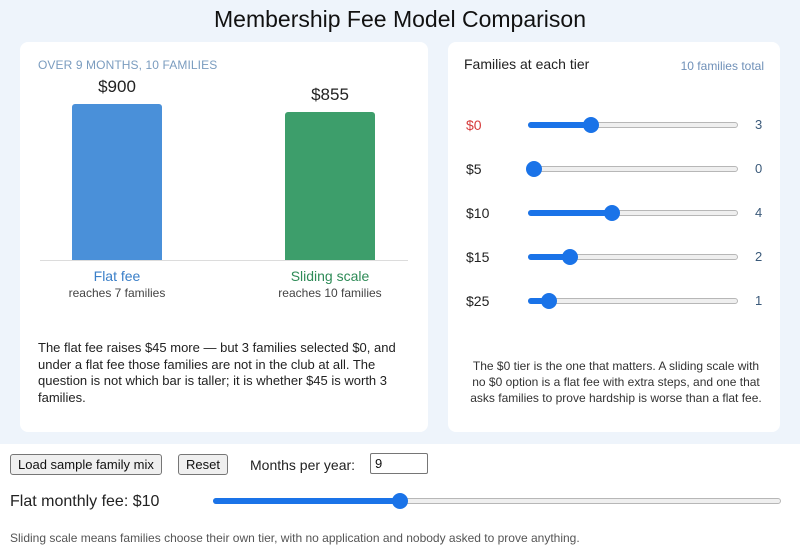  I want to click on tier-row: $0 3, so click(614, 126).